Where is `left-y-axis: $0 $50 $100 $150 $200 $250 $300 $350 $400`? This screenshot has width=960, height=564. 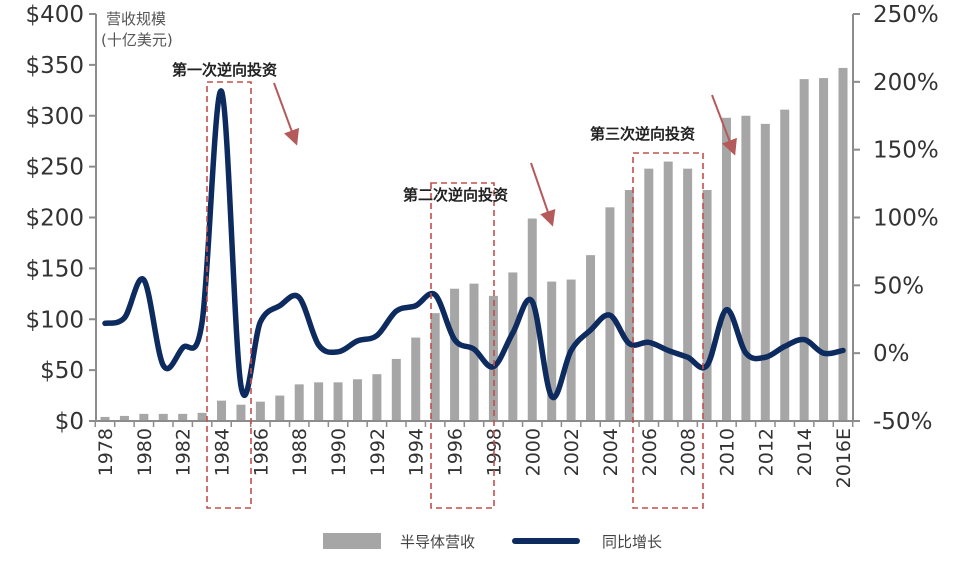 left-y-axis: $0 $50 $100 $150 $200 $250 $300 $350 $400 is located at coordinates (61, 218).